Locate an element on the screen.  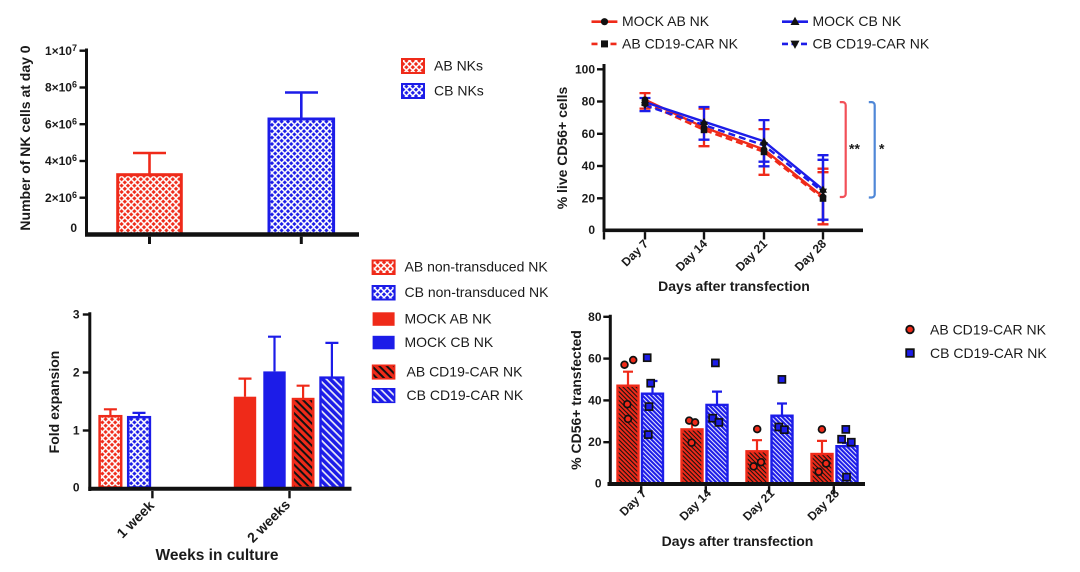
svg-text: AB non-transduced NK is located at coordinates (477, 267).